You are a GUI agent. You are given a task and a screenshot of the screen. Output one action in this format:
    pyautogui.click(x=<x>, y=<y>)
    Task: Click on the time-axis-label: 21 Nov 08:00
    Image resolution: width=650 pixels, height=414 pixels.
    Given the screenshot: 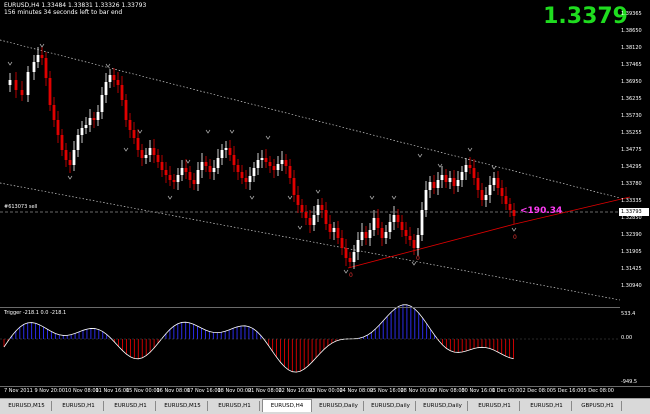 What is the action you would take?
    pyautogui.click(x=265, y=391)
    